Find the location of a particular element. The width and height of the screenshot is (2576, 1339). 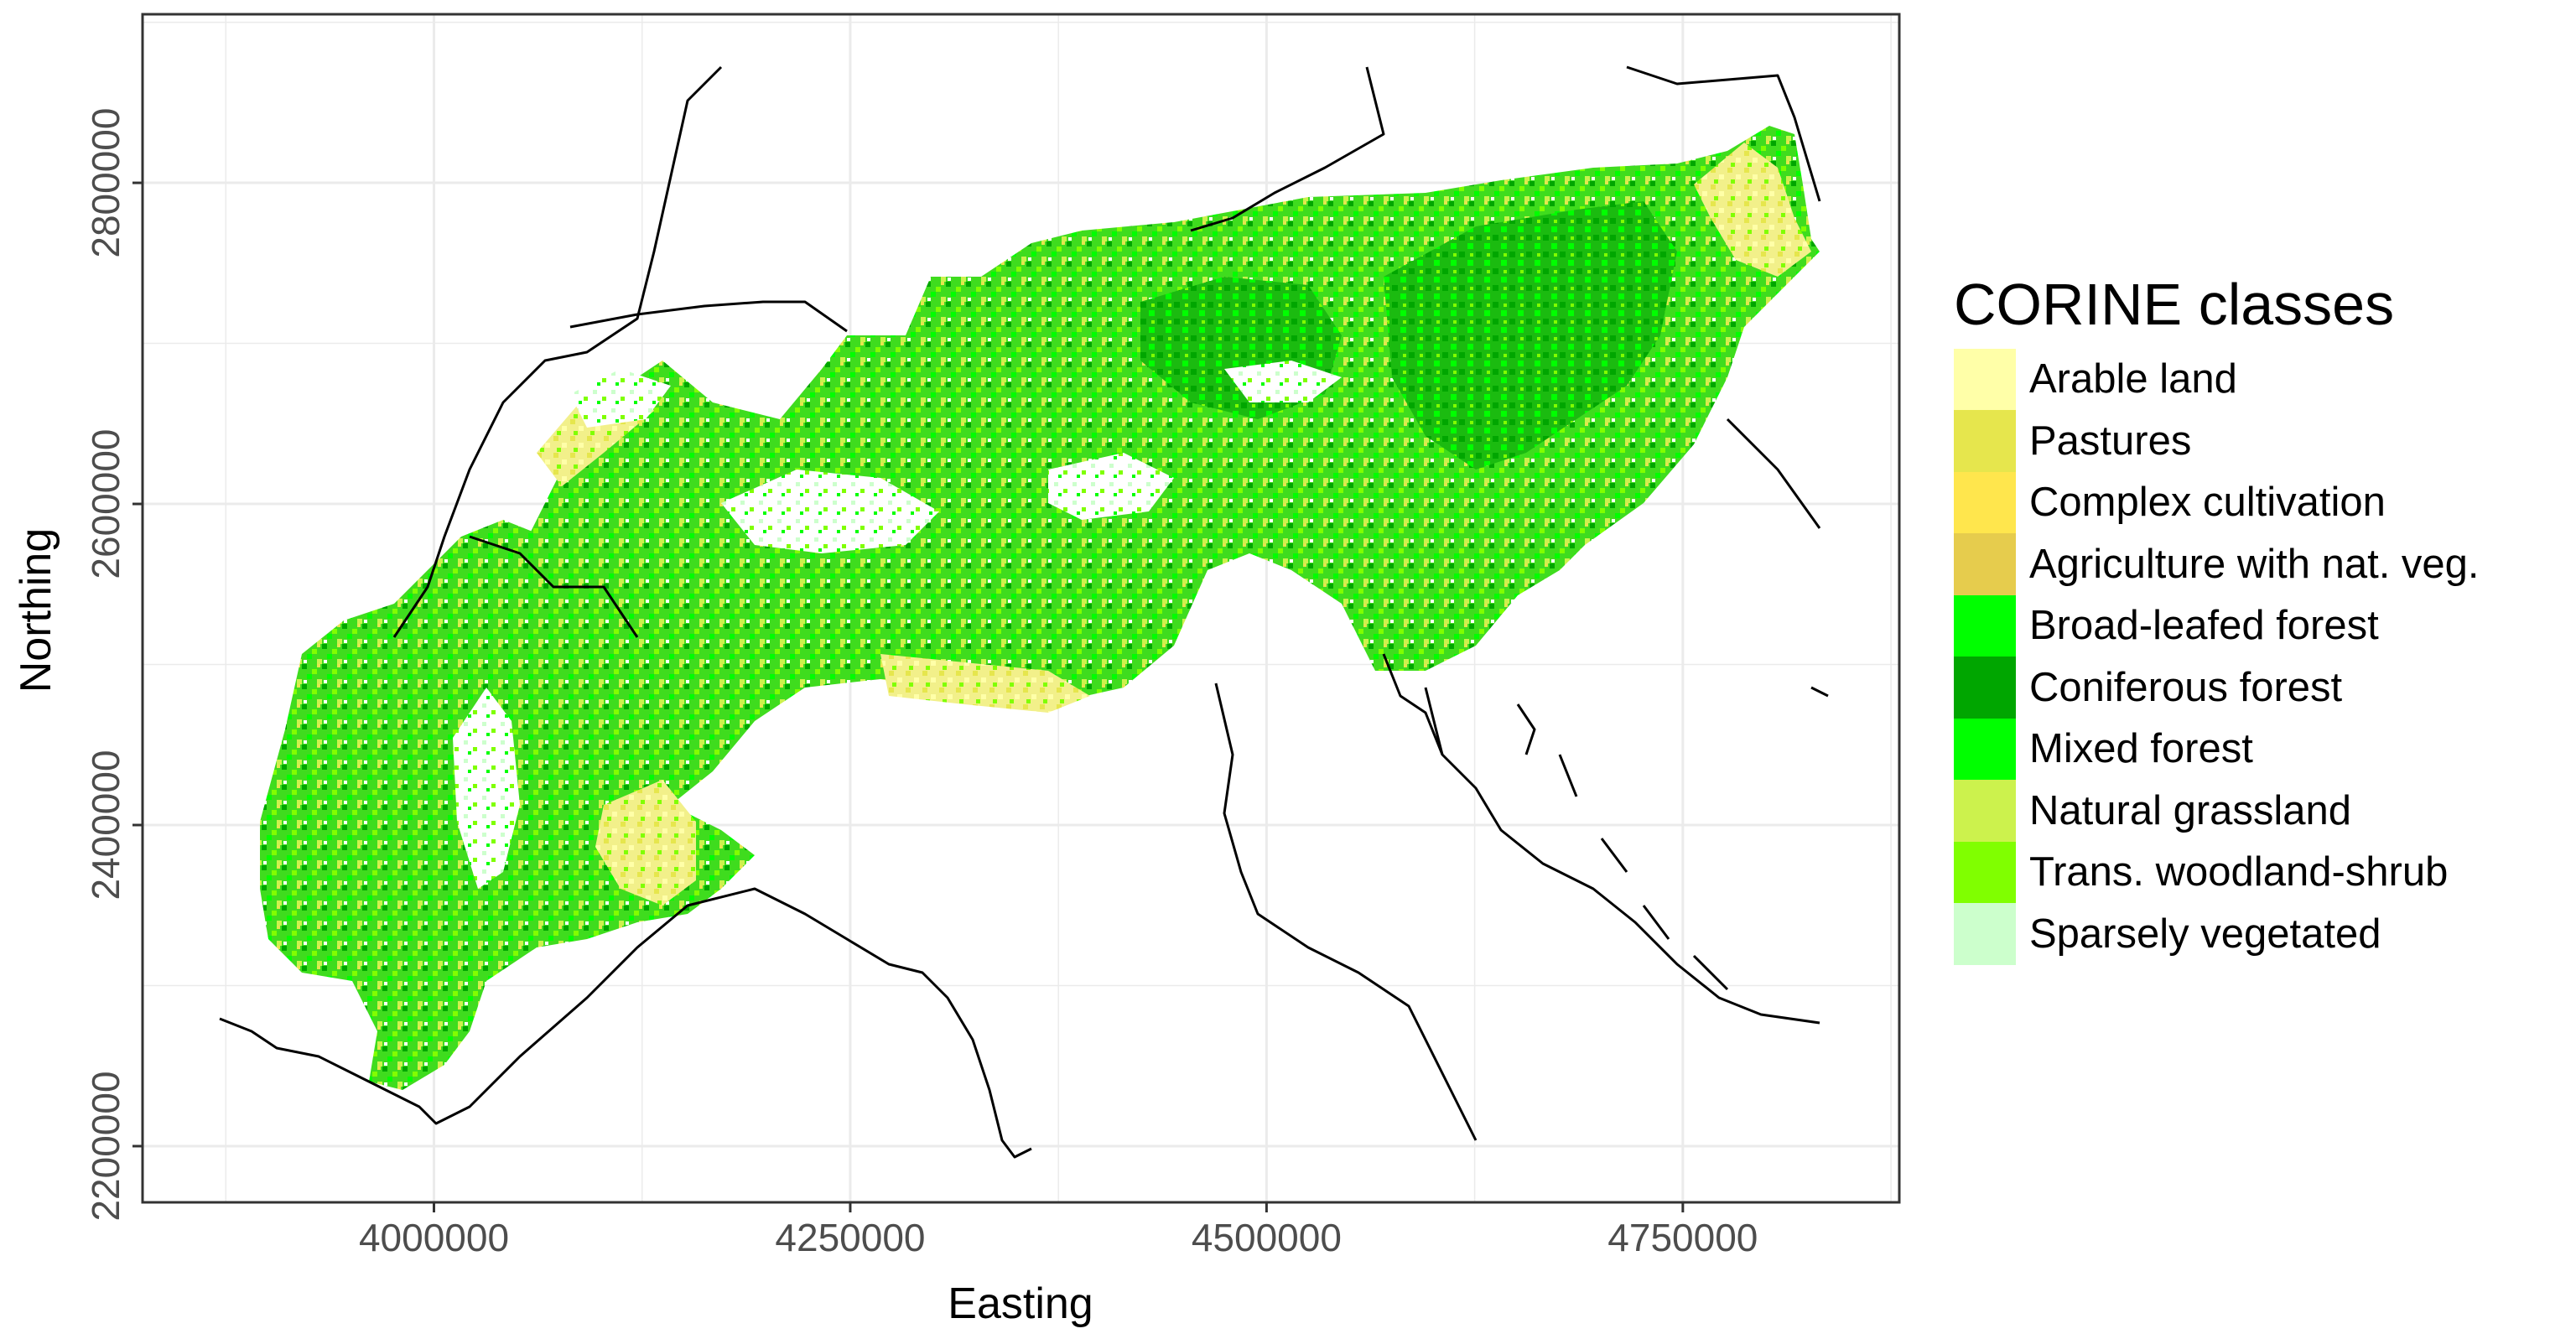

legend-label: Agriculture with nat. veg. is located at coordinates (2254, 564).